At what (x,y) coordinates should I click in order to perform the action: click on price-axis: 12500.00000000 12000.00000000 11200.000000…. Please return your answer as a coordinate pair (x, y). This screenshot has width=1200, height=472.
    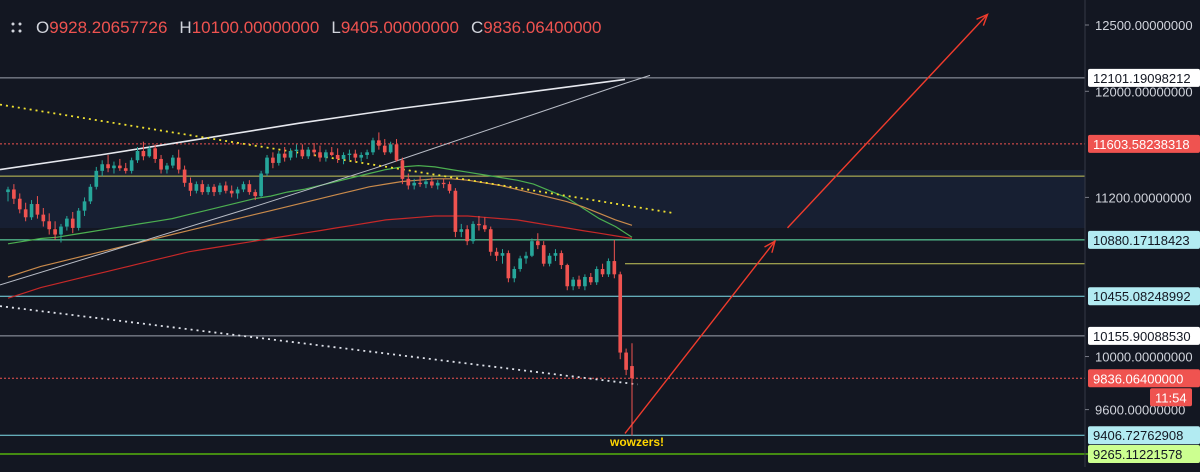
    Looking at the image, I should click on (1142, 233).